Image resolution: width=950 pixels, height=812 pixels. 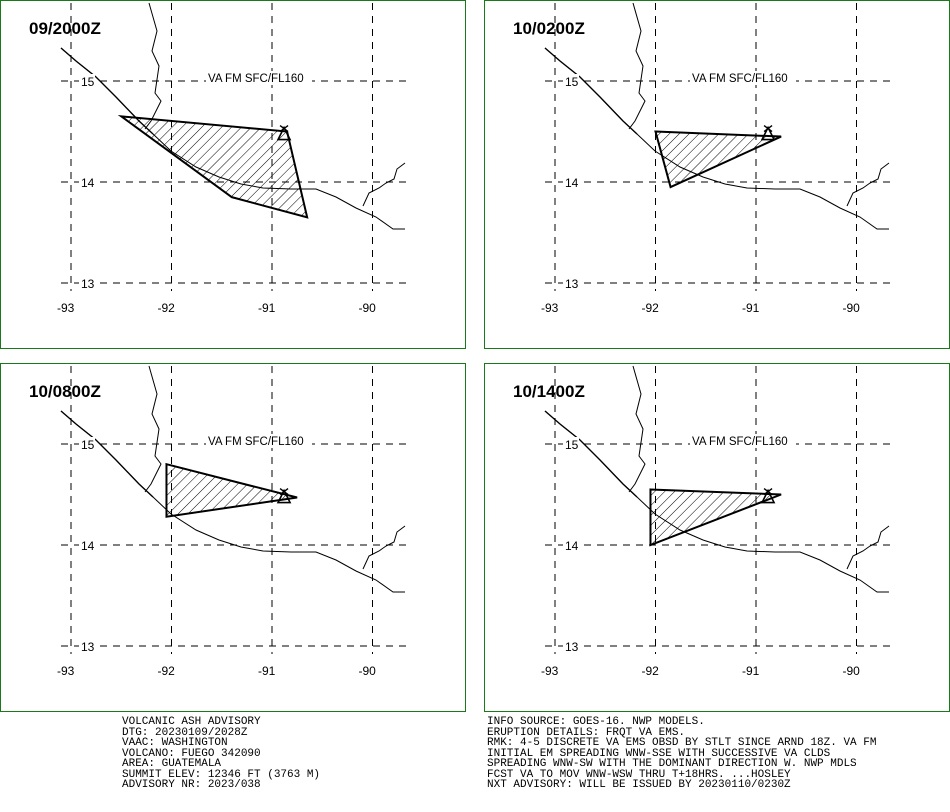 I want to click on map-canvas-2: VA FM SFC/FL160 15 14 13 -93 -92 -91 -90, so click(x=718, y=158).